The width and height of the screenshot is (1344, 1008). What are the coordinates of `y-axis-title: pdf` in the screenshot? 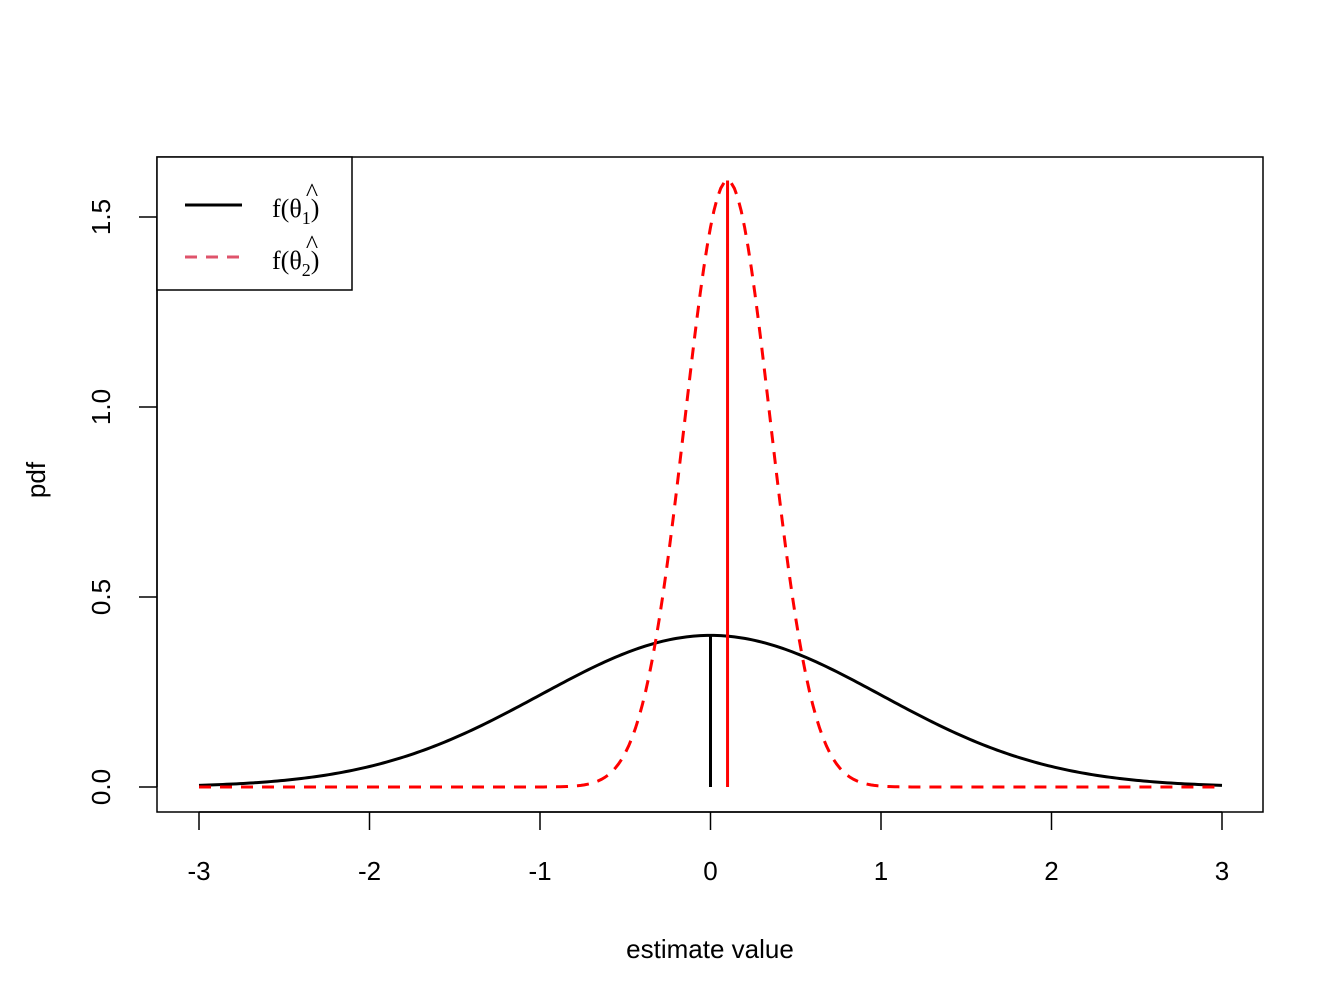 It's located at (36, 479).